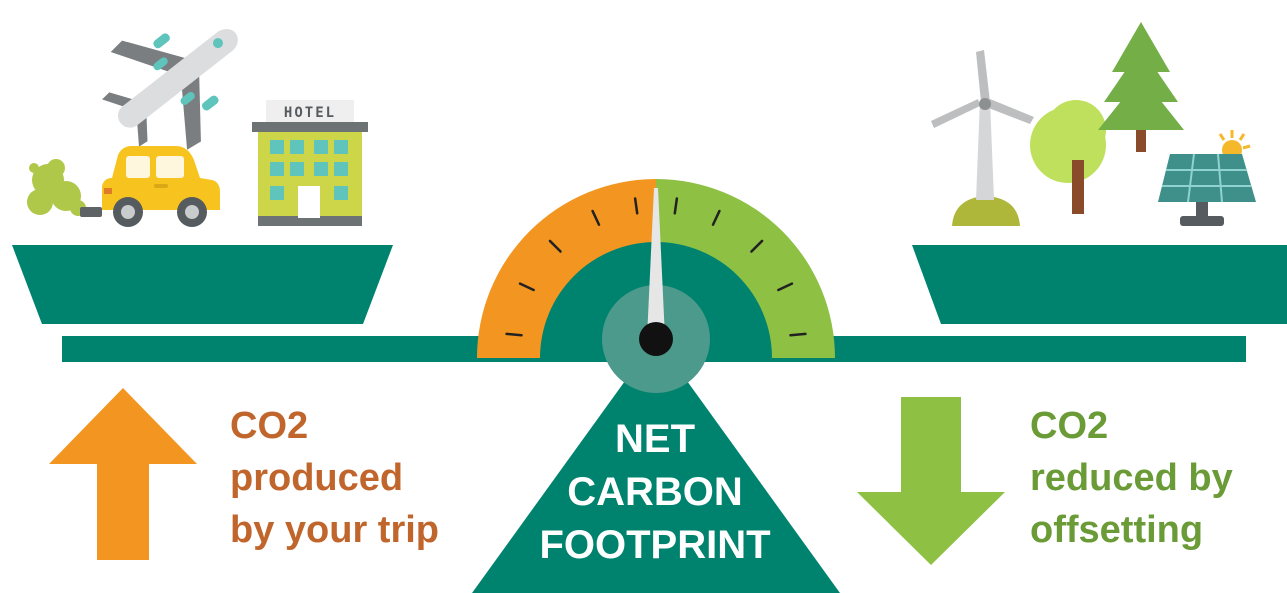 Image resolution: width=1287 pixels, height=593 pixels. Describe the element at coordinates (123, 474) in the screenshot. I see `up-arrow-icon` at that location.